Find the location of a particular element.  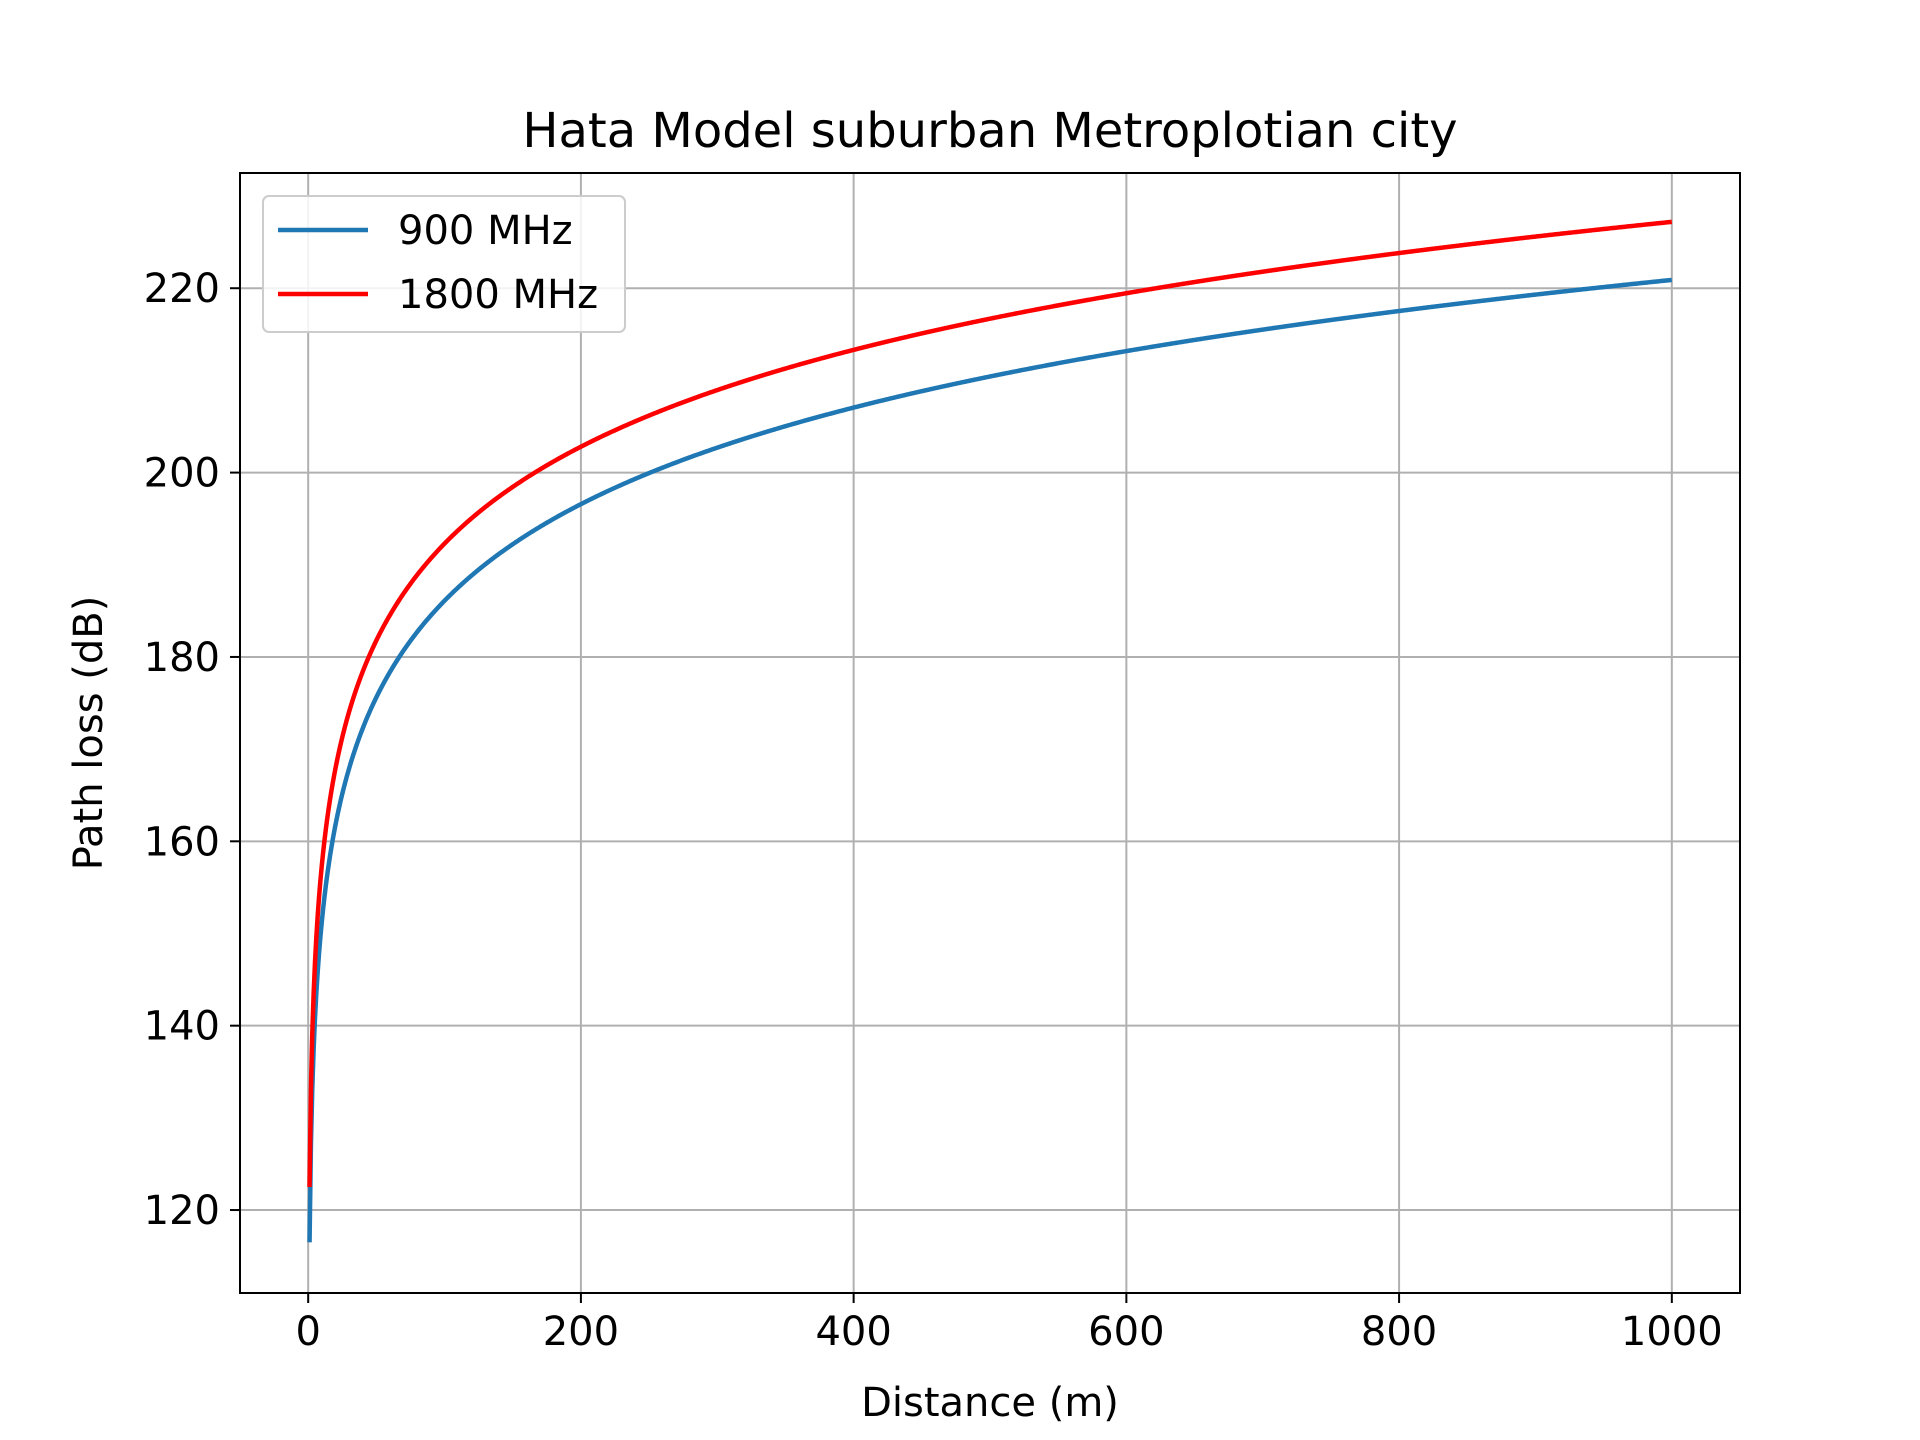

x-tick-label: 1000 is located at coordinates (1672, 1332).